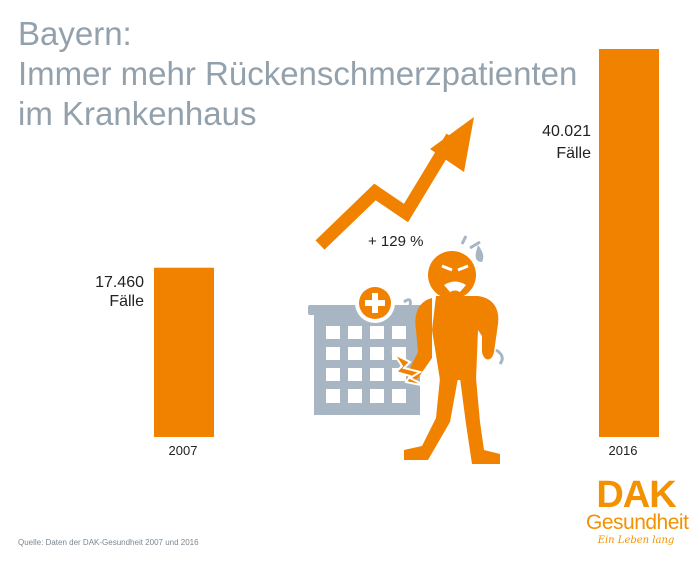 The width and height of the screenshot is (700, 566). I want to click on logo-brand: DAK, so click(636, 495).